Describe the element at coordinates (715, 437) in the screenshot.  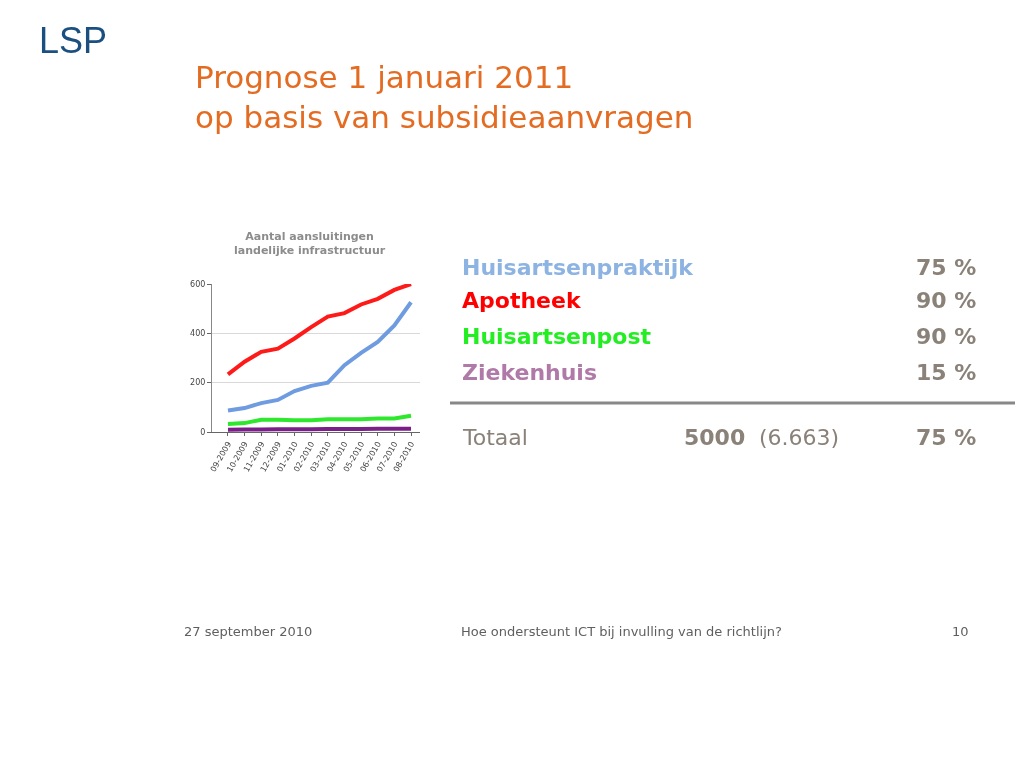
I see `text: 5000` at that location.